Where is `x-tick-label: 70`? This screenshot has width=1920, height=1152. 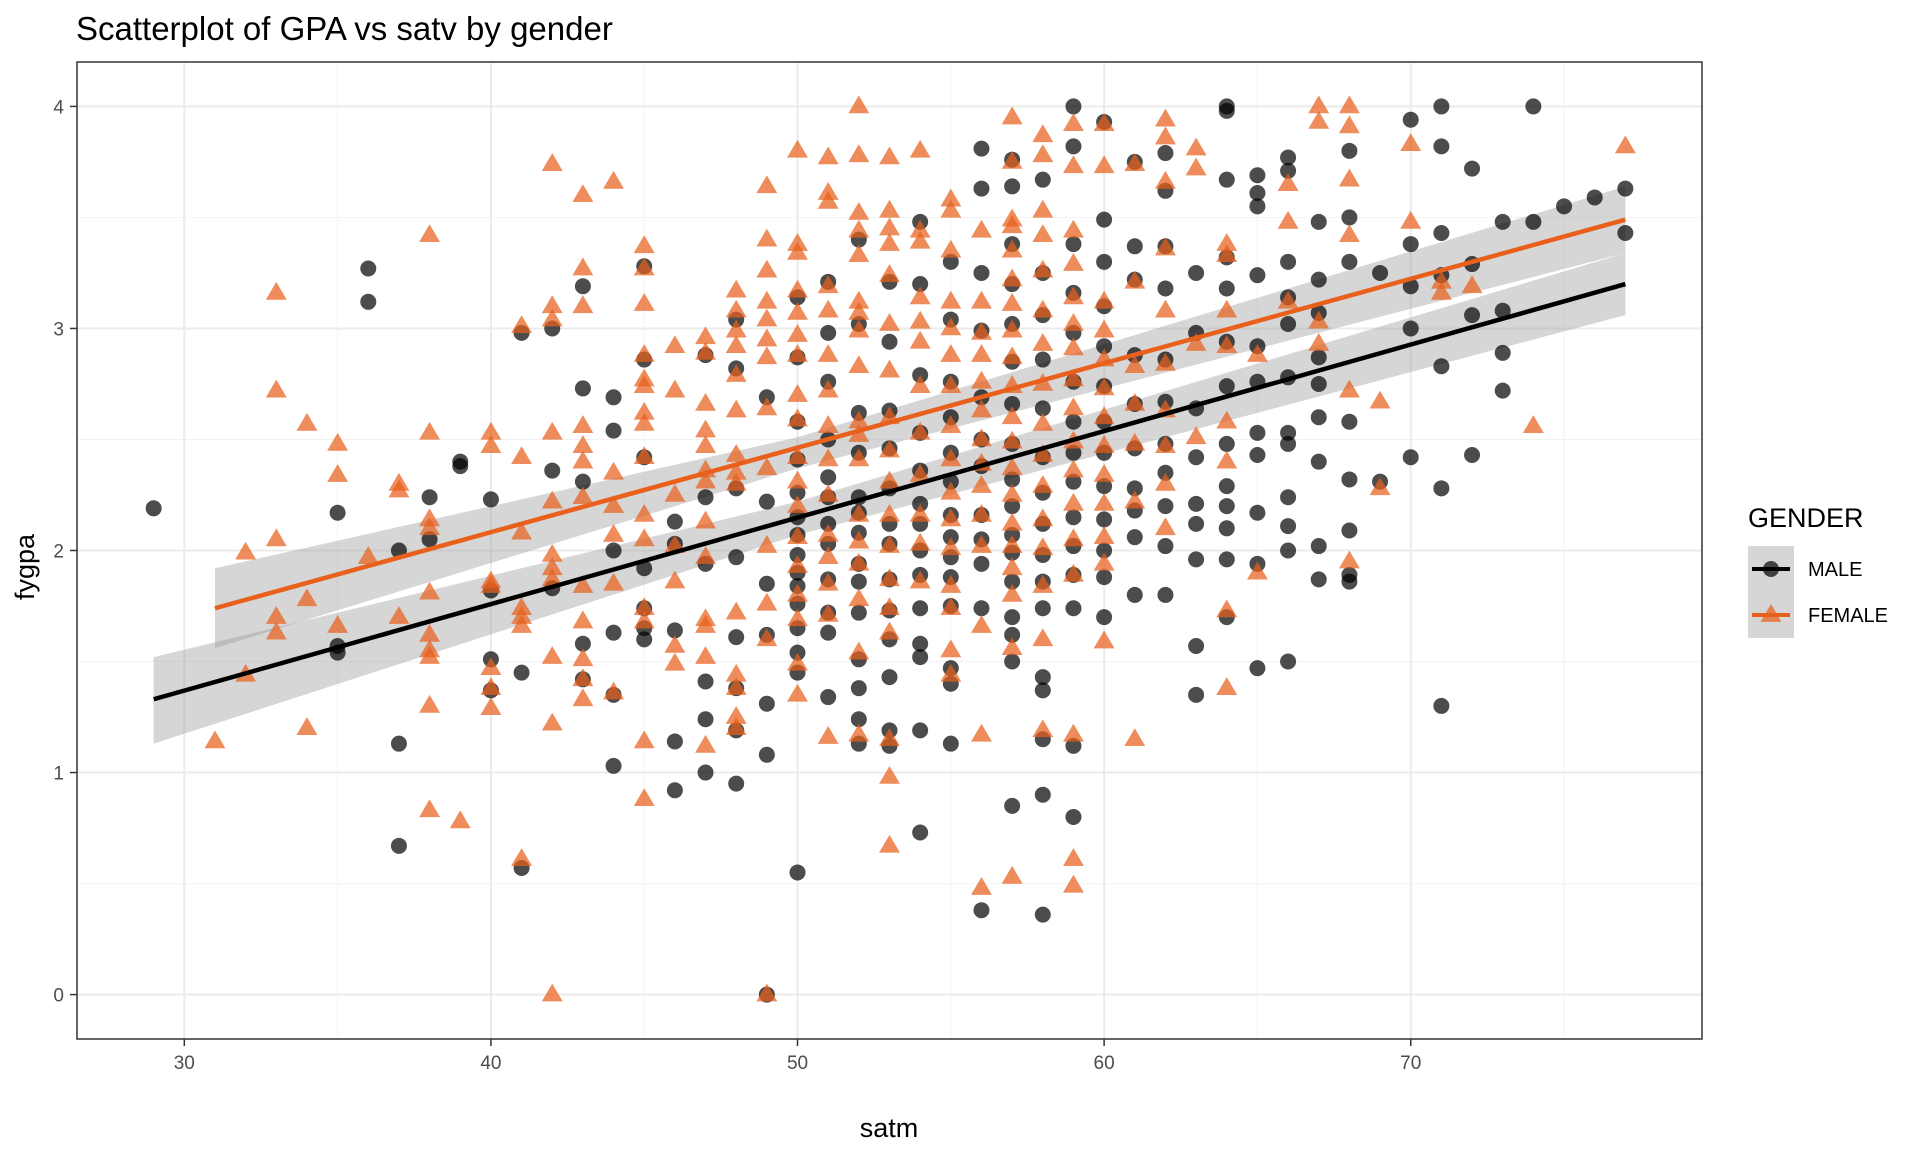
x-tick-label: 70 is located at coordinates (1410, 1063).